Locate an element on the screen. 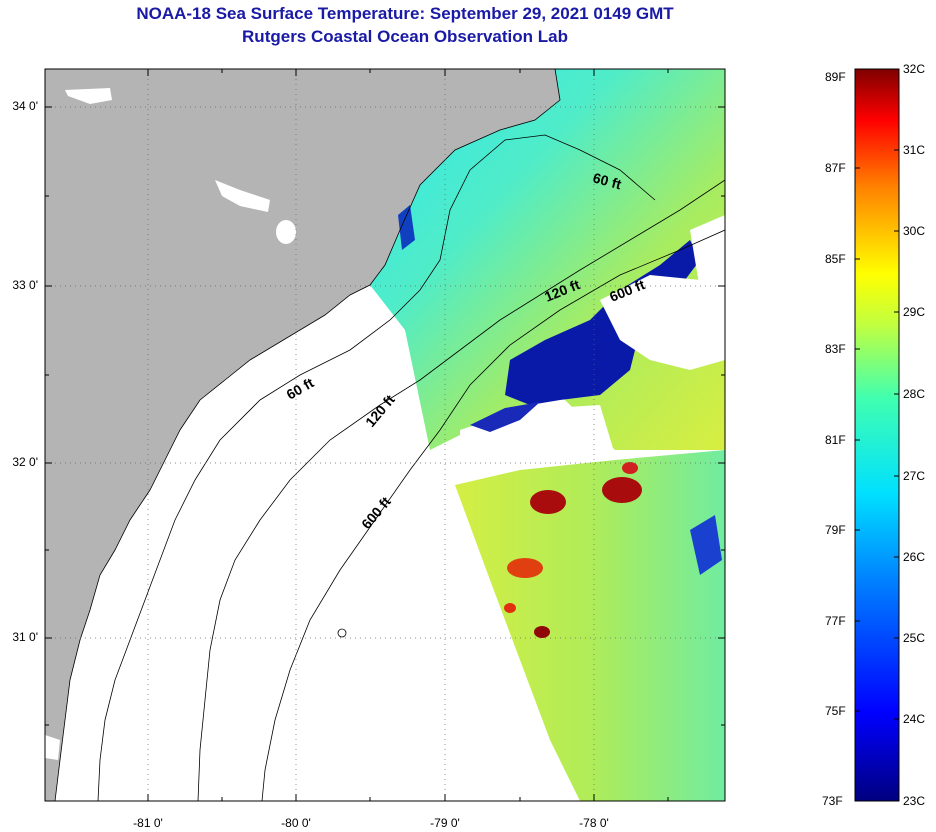 This screenshot has width=936, height=832. colorbar-f-label: 85F is located at coordinates (835, 259).